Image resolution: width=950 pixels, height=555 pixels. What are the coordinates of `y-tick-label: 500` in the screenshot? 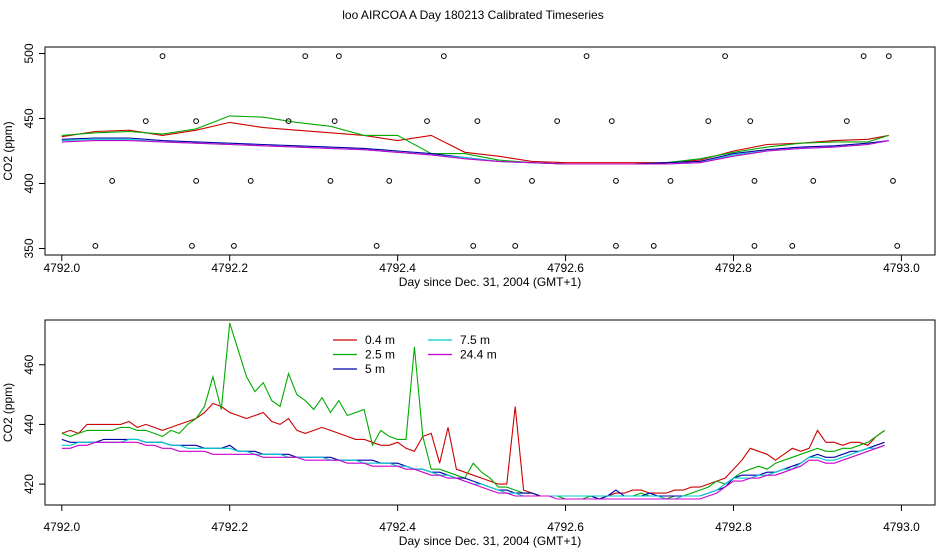 It's located at (29, 53).